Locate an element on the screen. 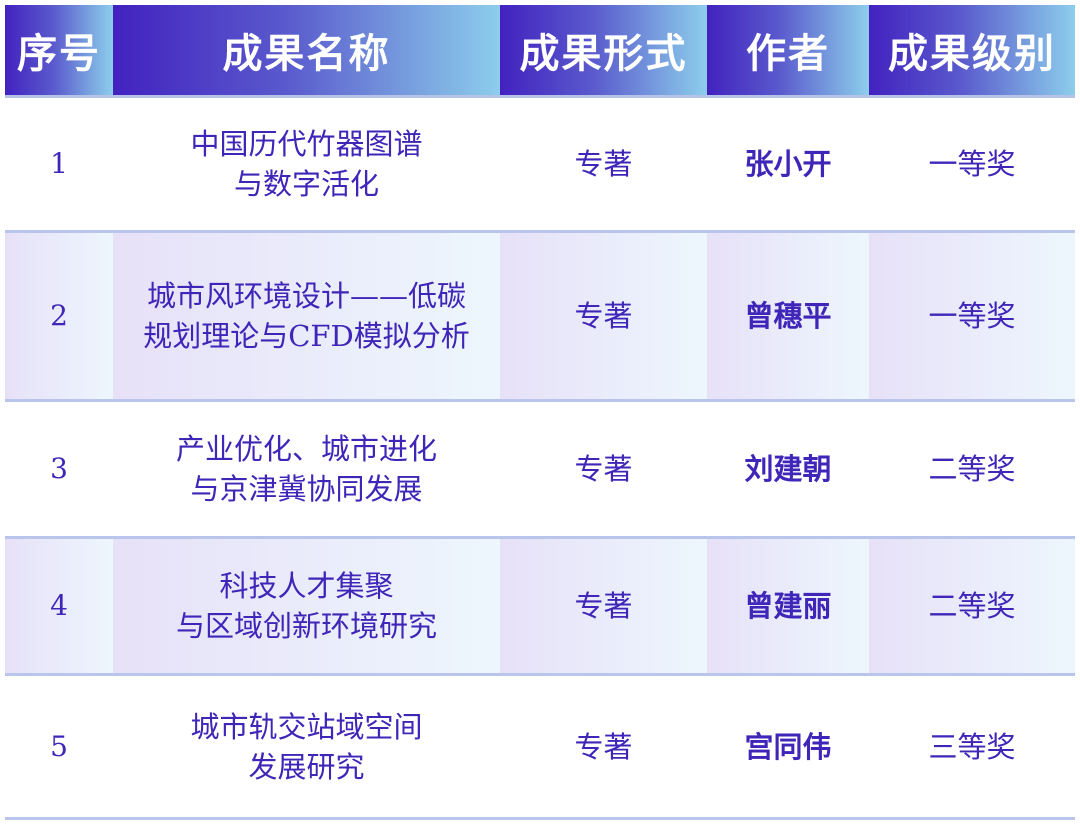 This screenshot has width=1080, height=839. row-number: 2 is located at coordinates (59, 316).